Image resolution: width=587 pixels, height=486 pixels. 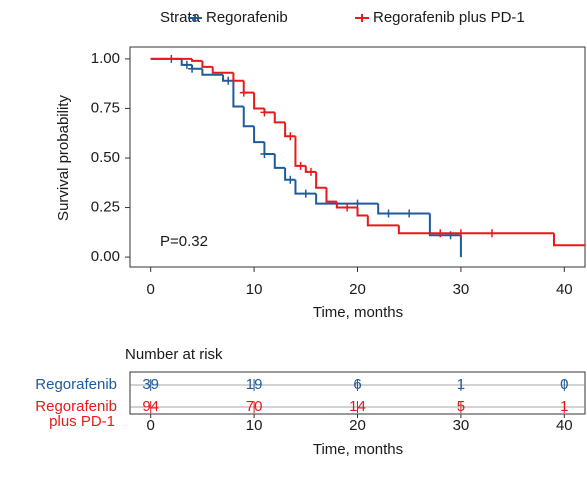 What do you see at coordinates (105, 207) in the screenshot?
I see `y-tick-label: 0.25` at bounding box center [105, 207].